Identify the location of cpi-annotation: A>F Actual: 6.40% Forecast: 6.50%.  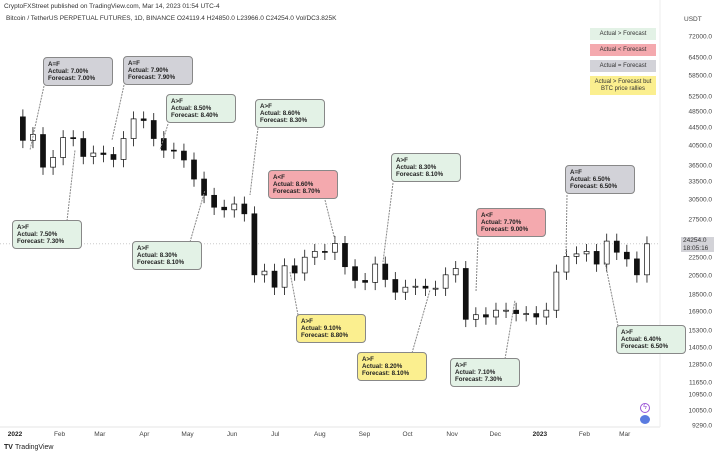
(651, 339).